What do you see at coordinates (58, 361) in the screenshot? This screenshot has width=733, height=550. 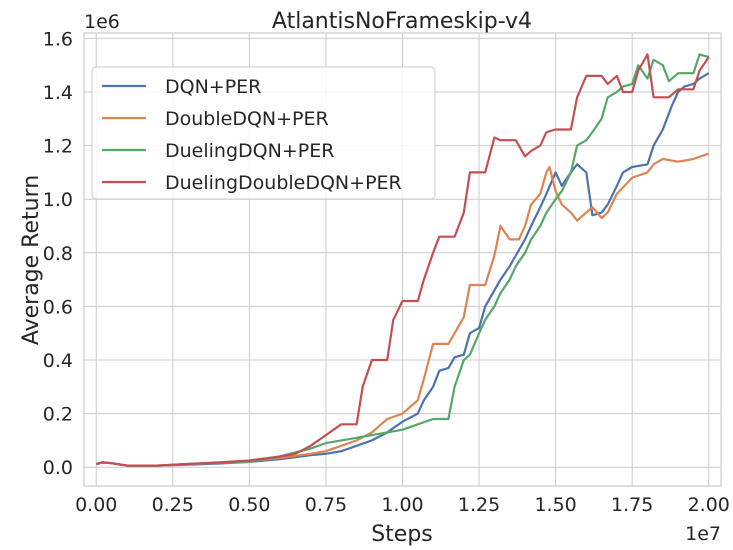 I see `y-tick-label: 0.4` at bounding box center [58, 361].